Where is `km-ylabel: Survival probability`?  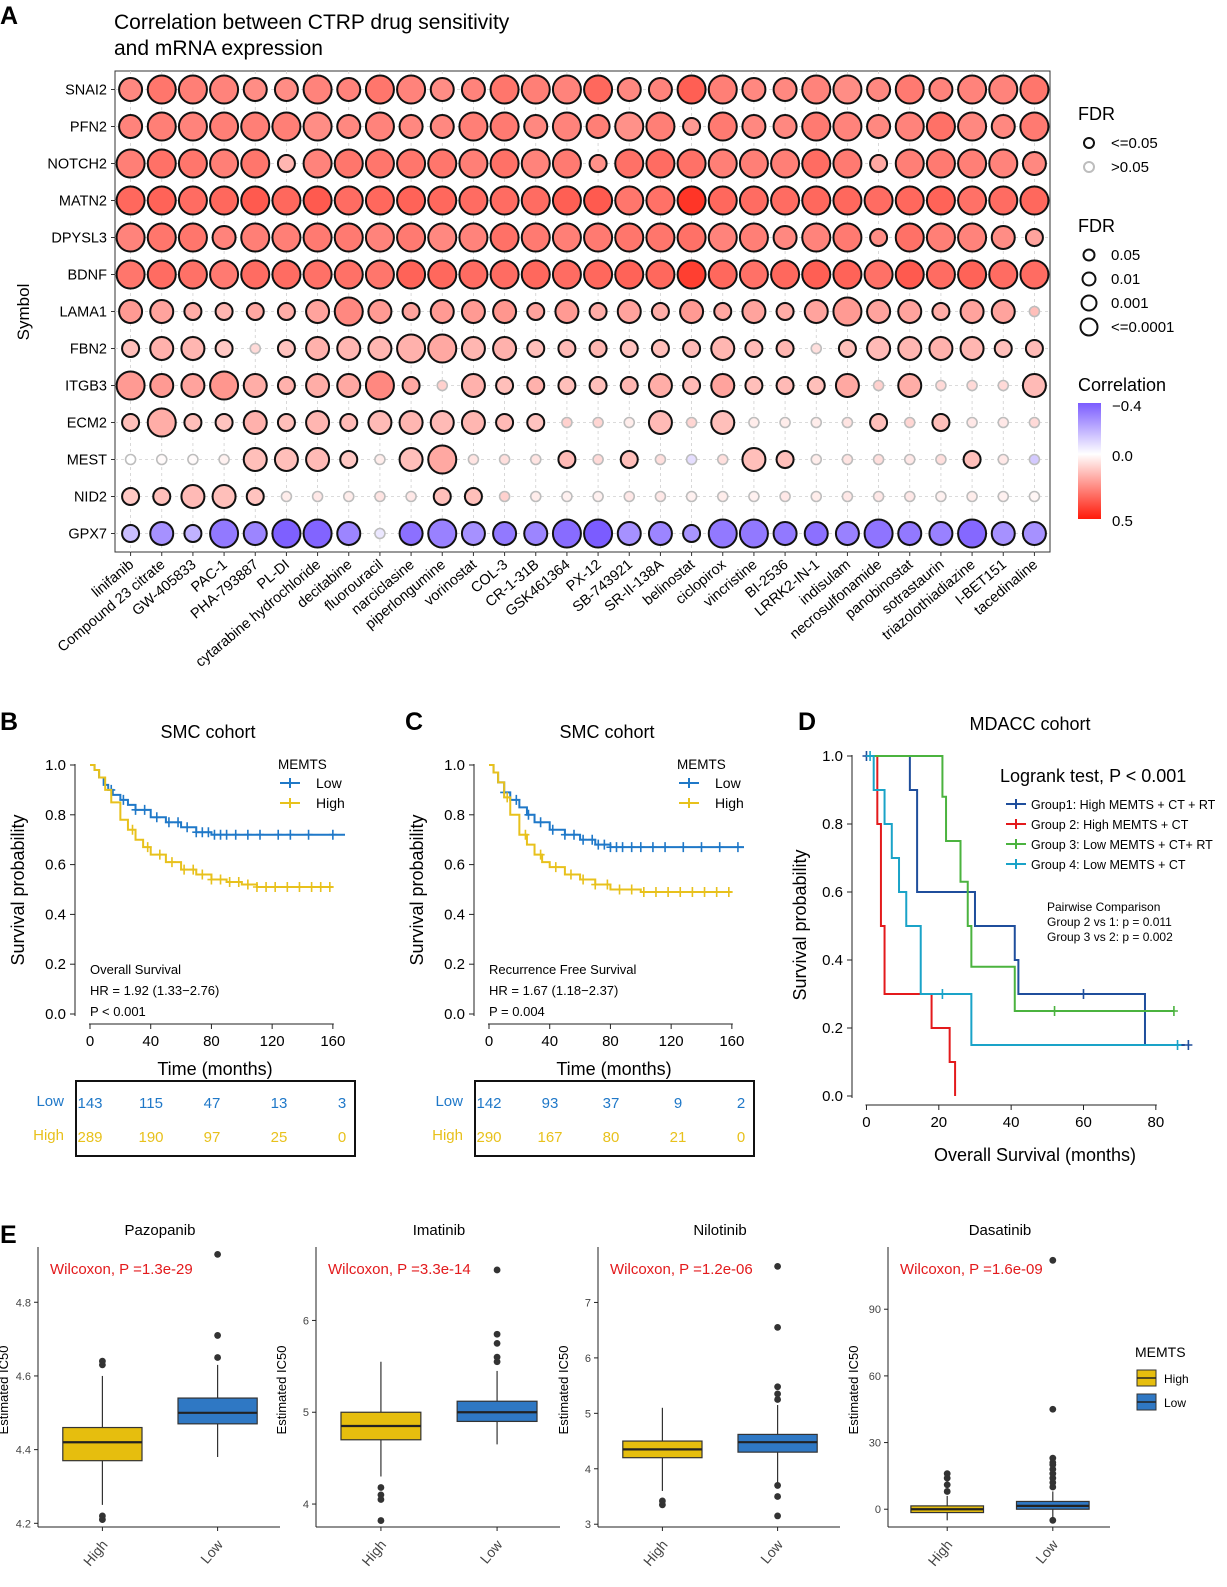 km-ylabel: Survival probability is located at coordinates (18, 889).